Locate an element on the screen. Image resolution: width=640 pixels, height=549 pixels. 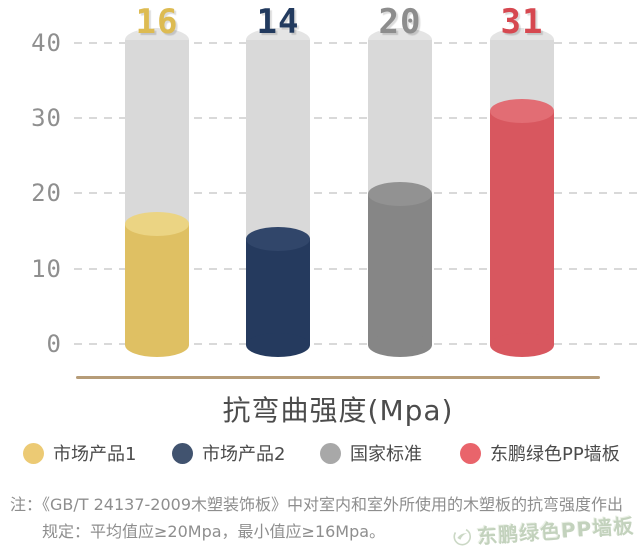
footnote-line-2: 规定：平均值应≥20Mpa，最小值应≥16Mpa。 is located at coordinates (214, 531).